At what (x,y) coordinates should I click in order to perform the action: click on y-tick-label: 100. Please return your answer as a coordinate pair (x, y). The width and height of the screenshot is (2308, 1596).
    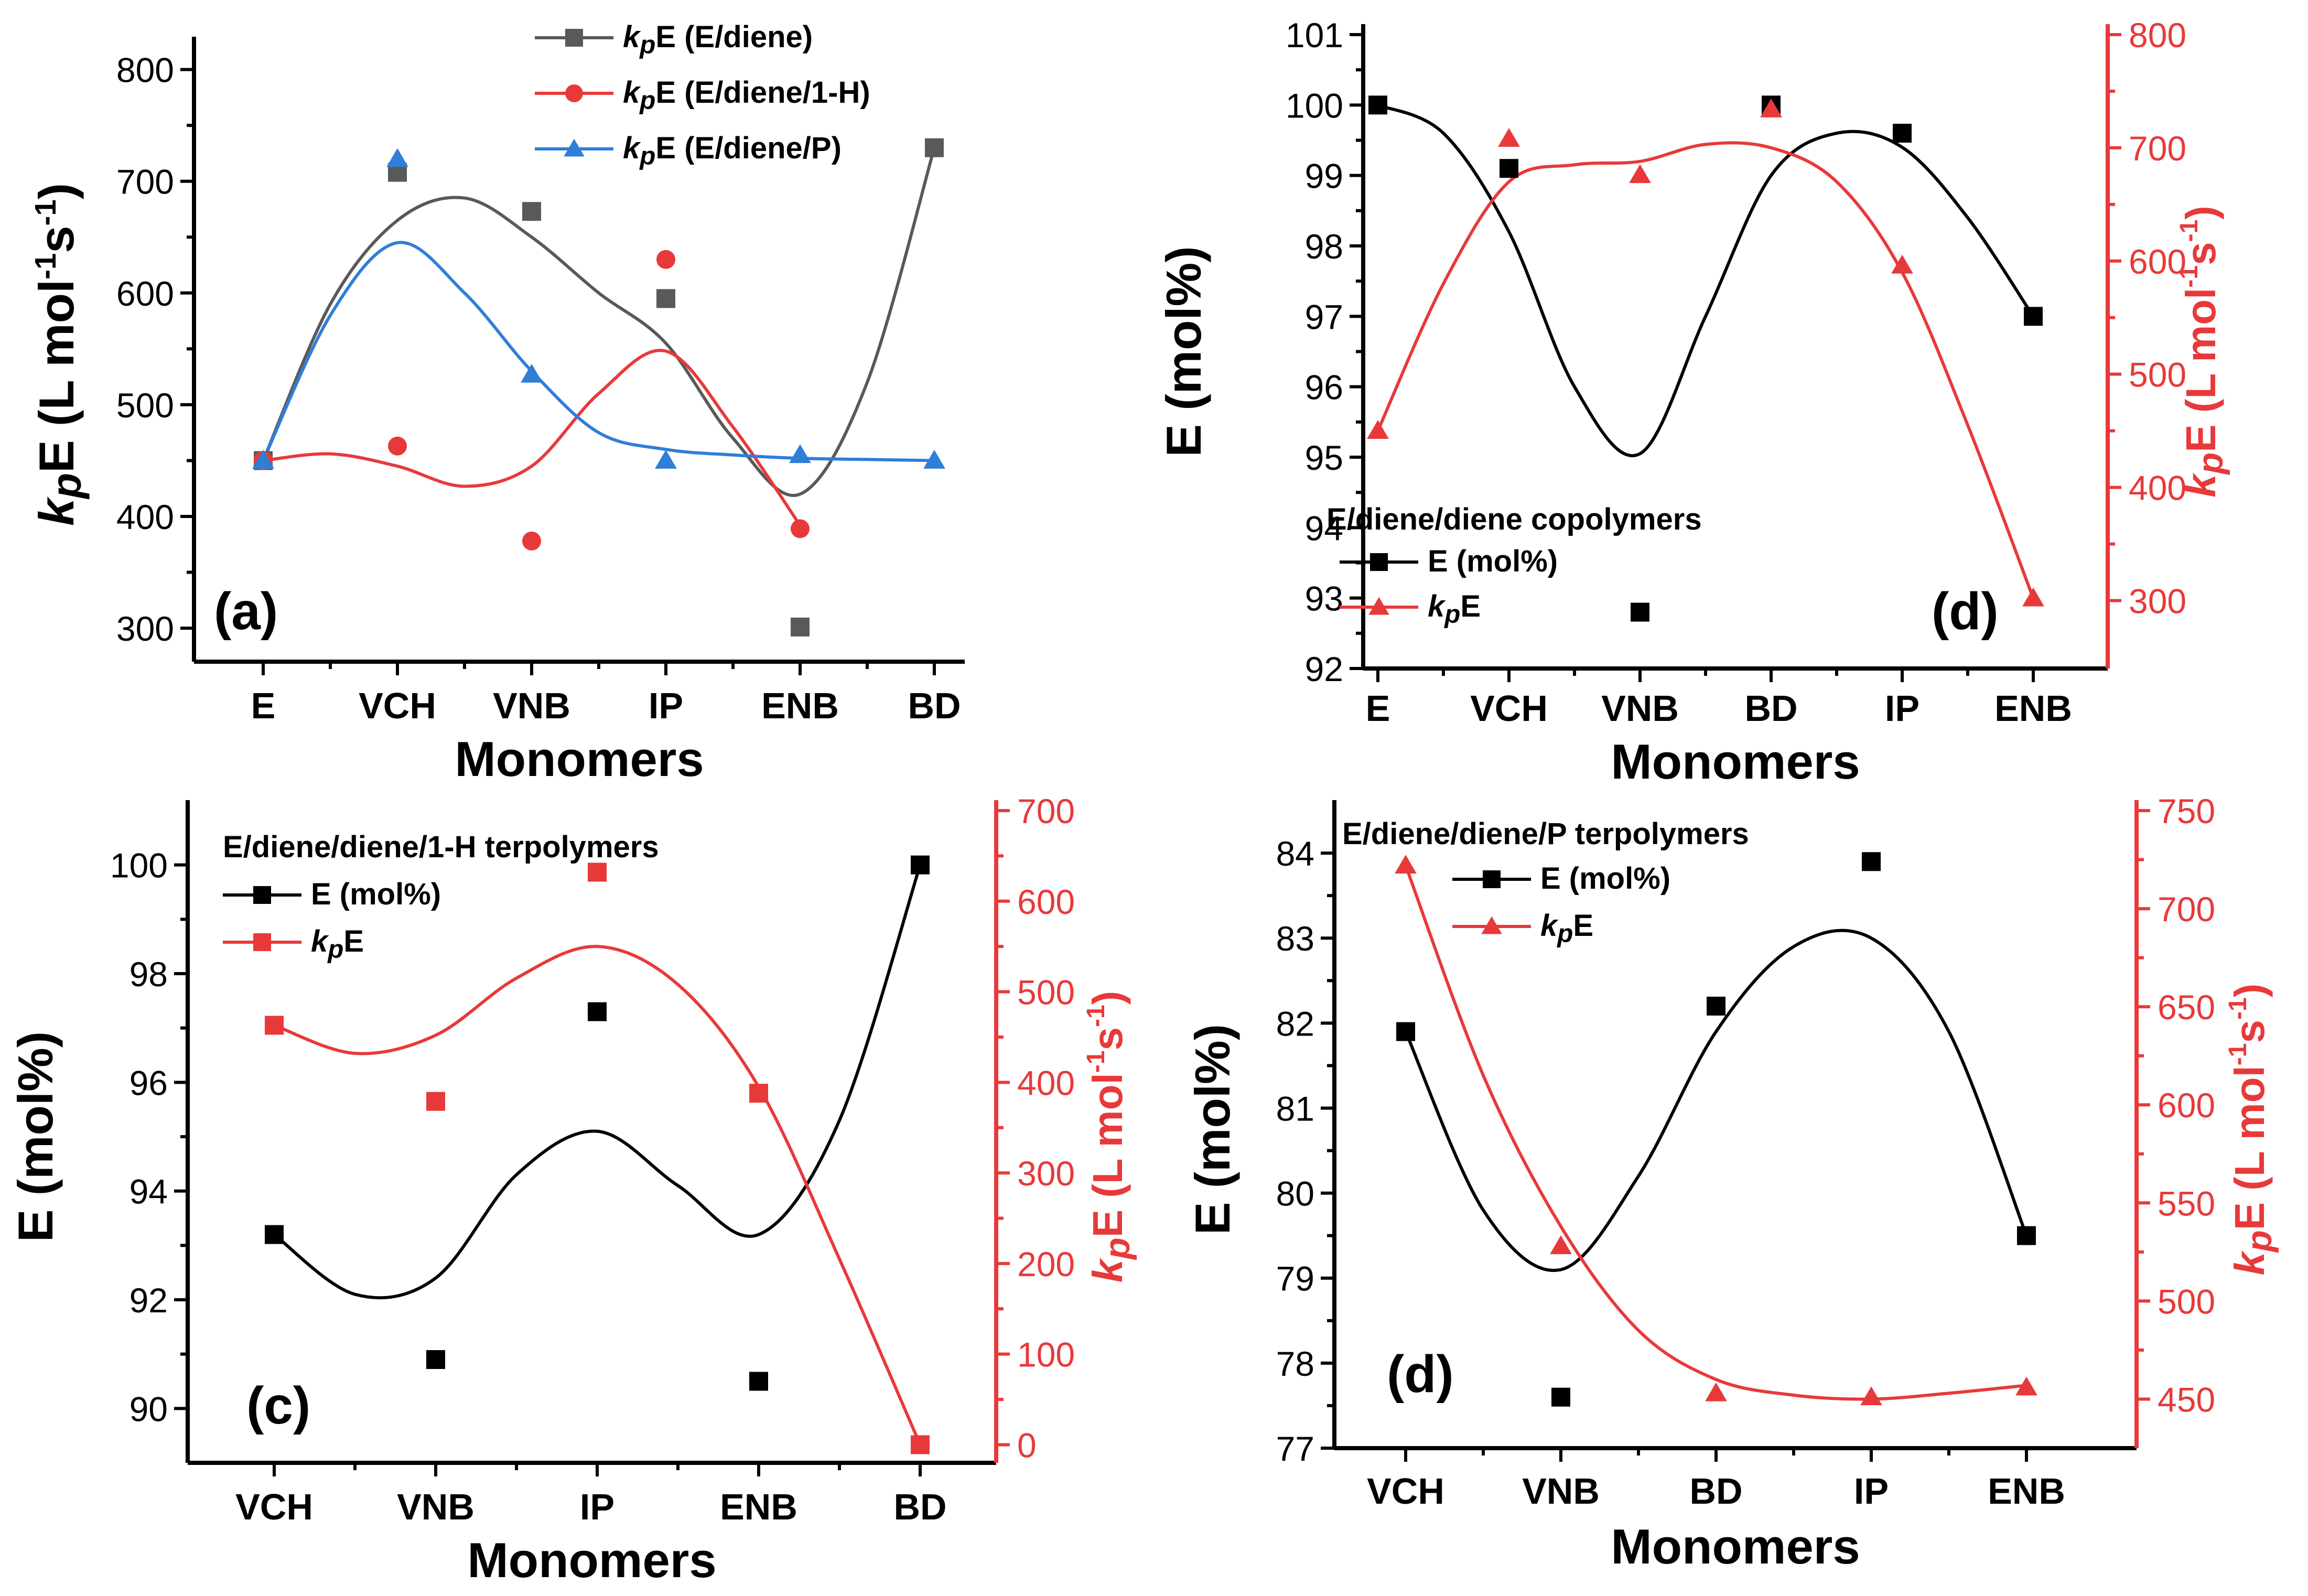
    Looking at the image, I should click on (139, 865).